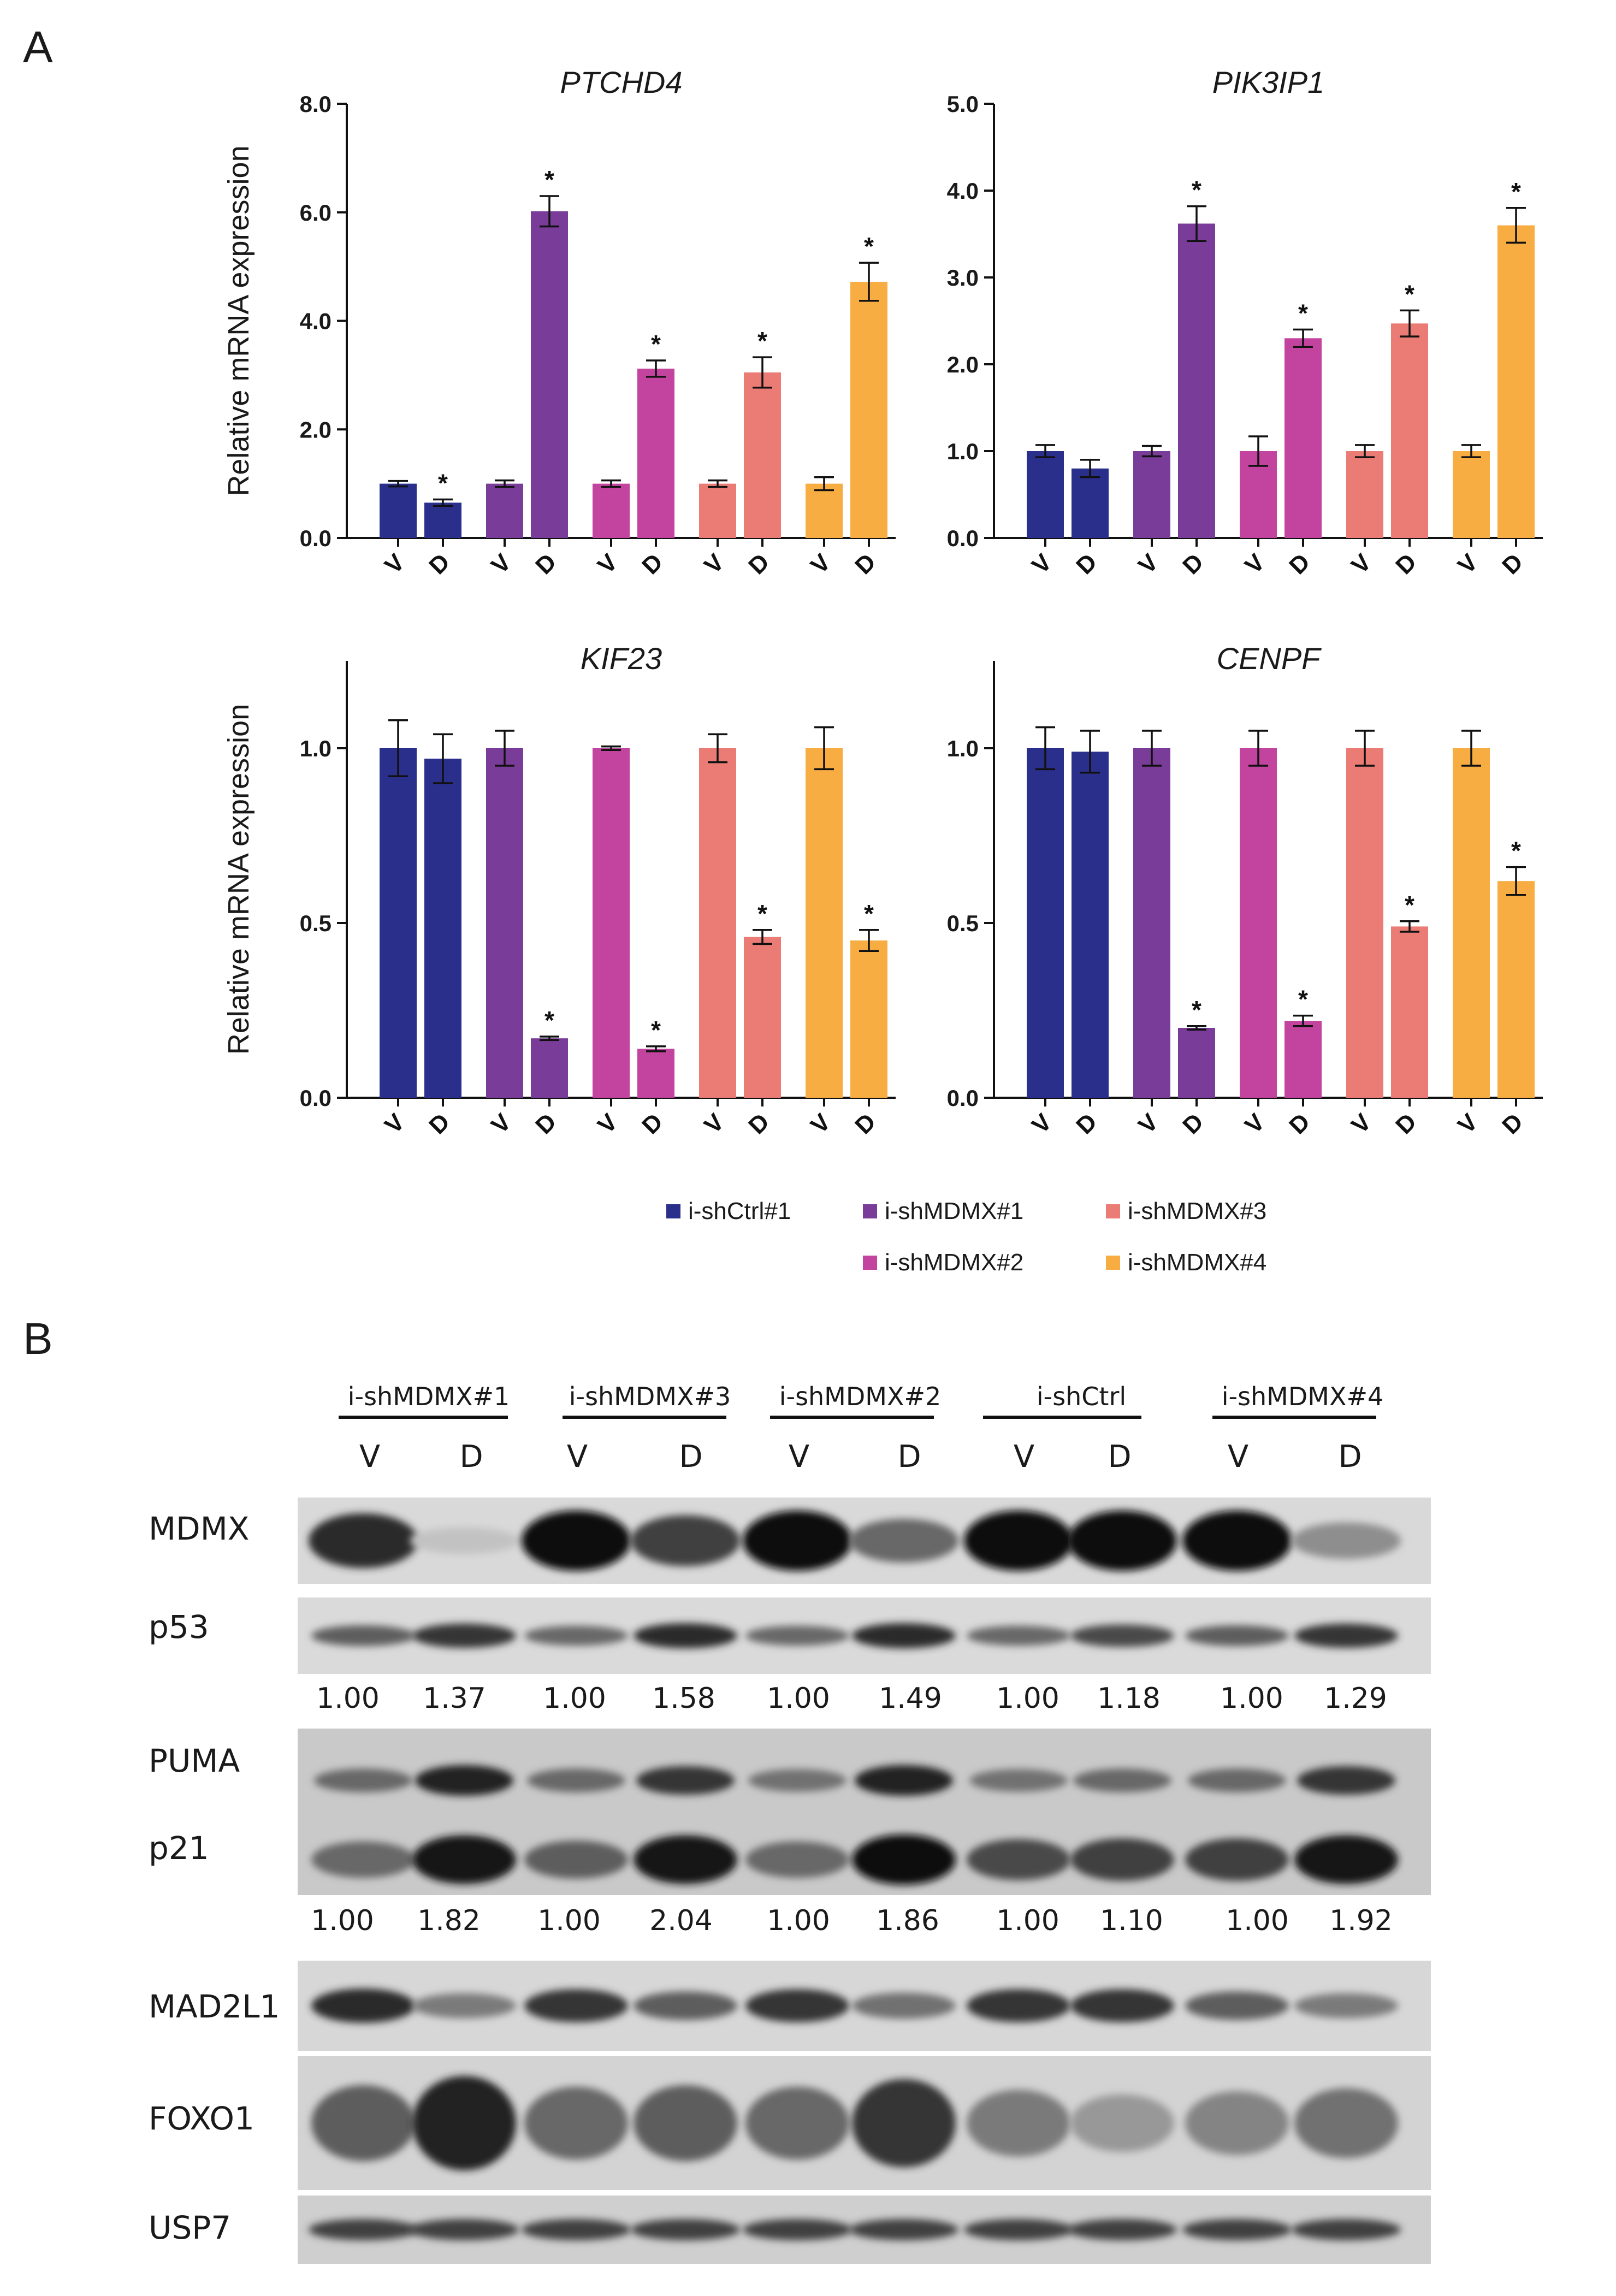 Image resolution: width=1616 pixels, height=2296 pixels. I want to click on legend-label: i-shCtrl#1, so click(739, 1211).